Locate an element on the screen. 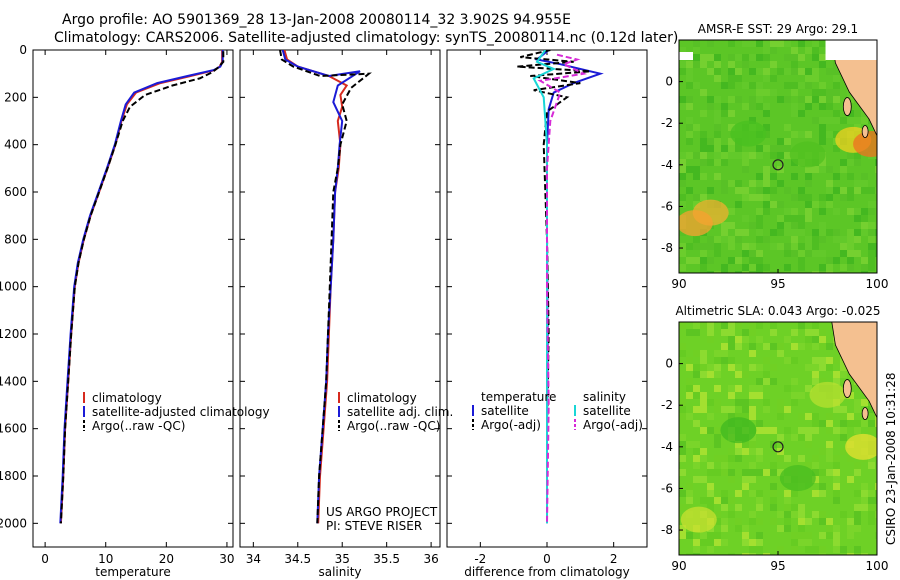  sla-map-xtick-label: 95 is located at coordinates (777, 566).